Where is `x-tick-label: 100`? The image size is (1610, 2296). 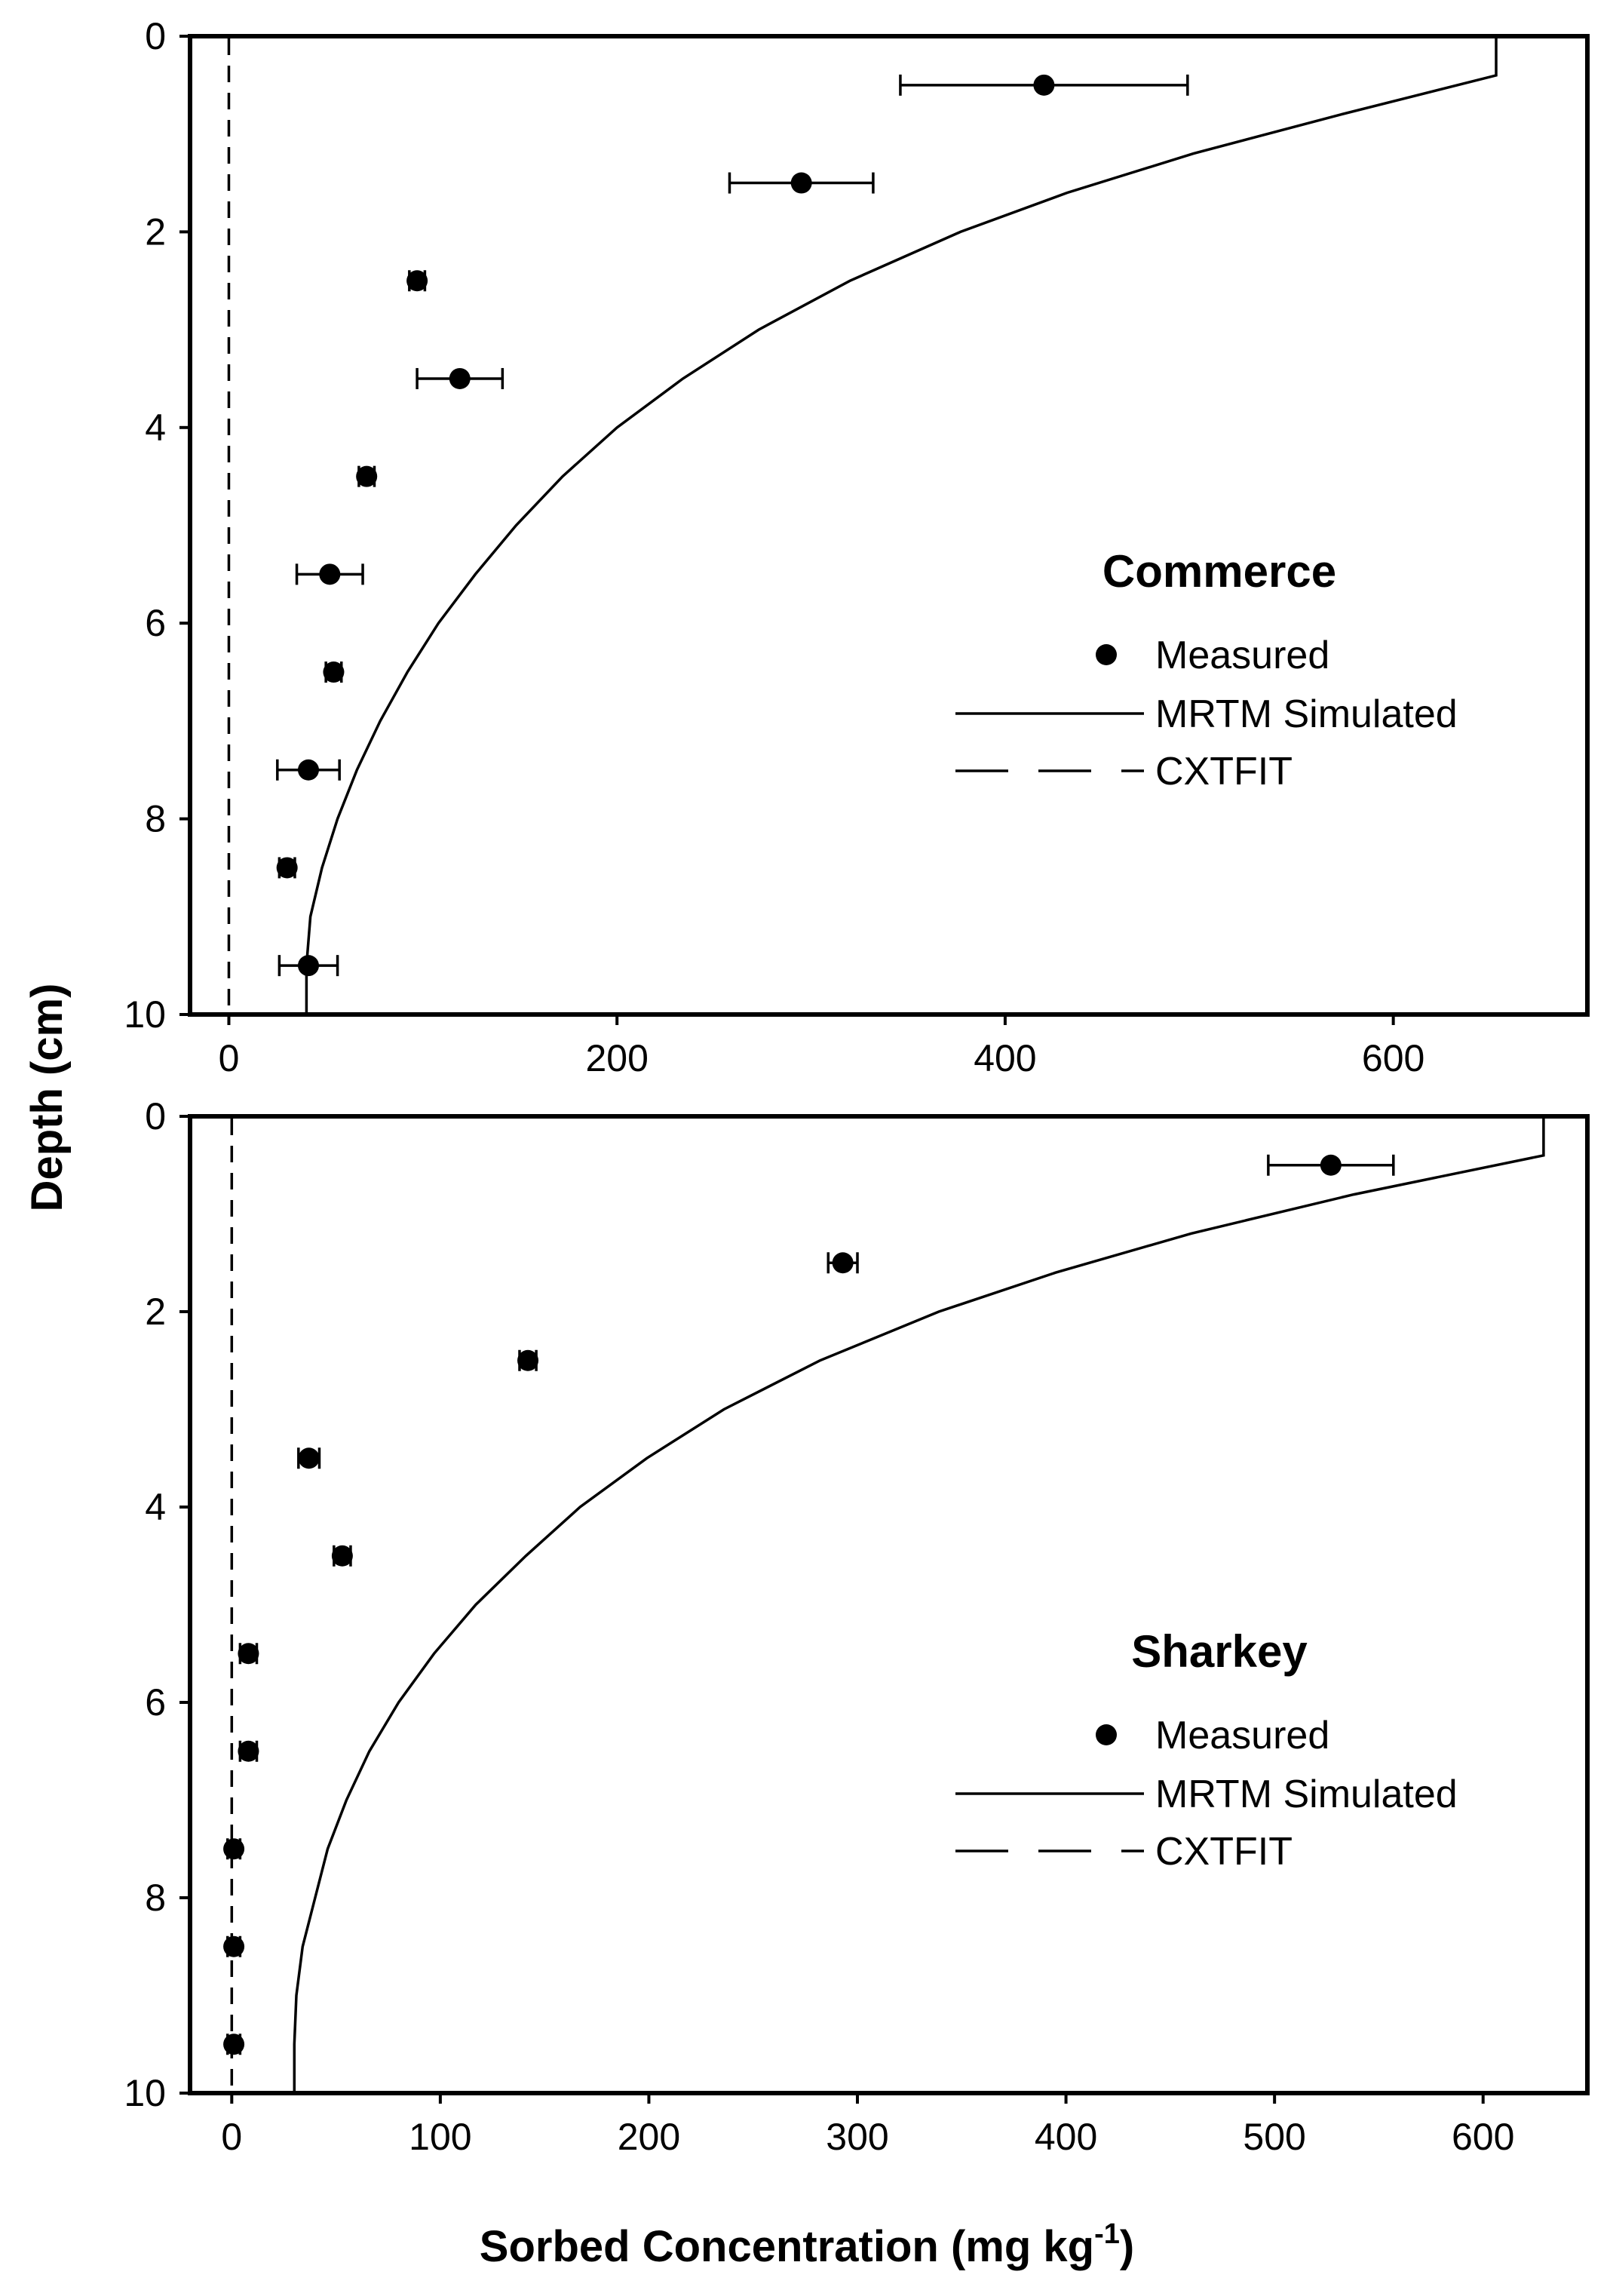 x-tick-label: 100 is located at coordinates (440, 2137).